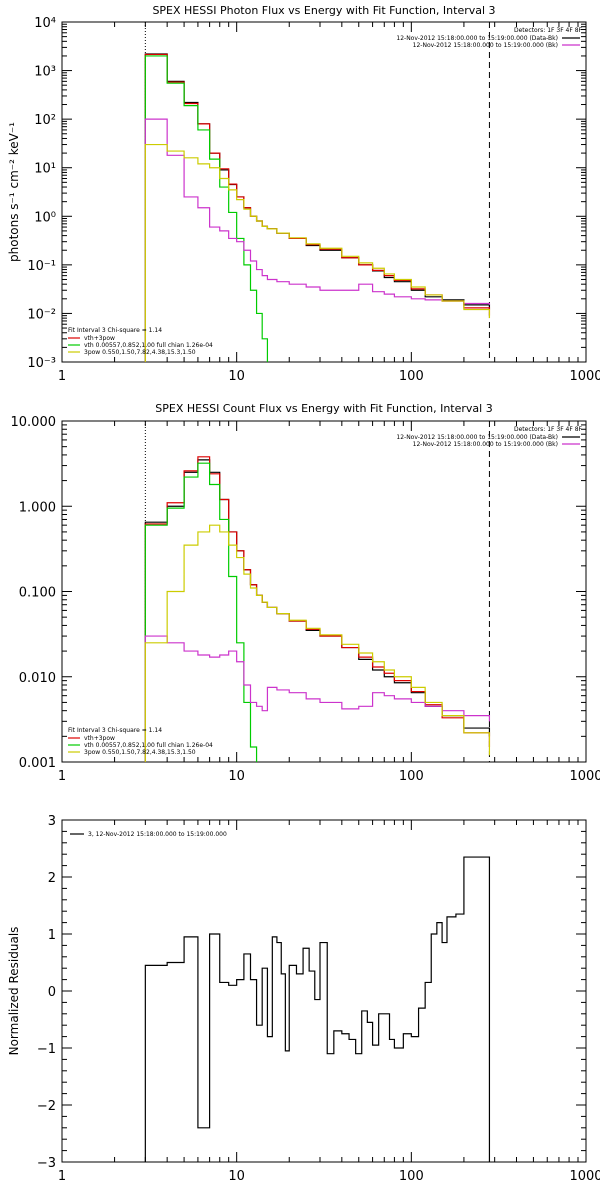 The height and width of the screenshot is (1200, 600). Describe the element at coordinates (46, 1049) in the screenshot. I see `y-tick-label: −1` at that location.